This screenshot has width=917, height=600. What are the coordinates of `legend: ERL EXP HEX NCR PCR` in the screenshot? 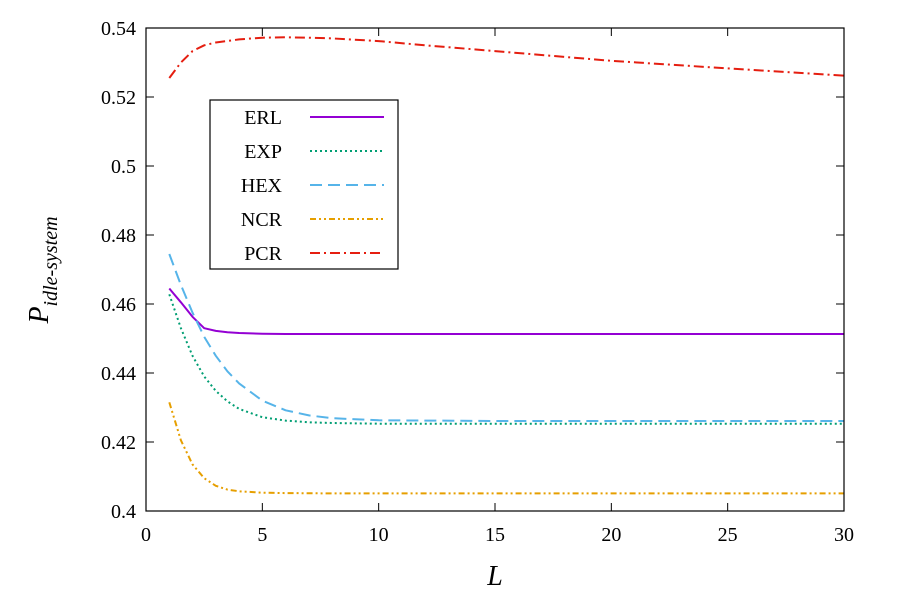 It's located at (304, 184).